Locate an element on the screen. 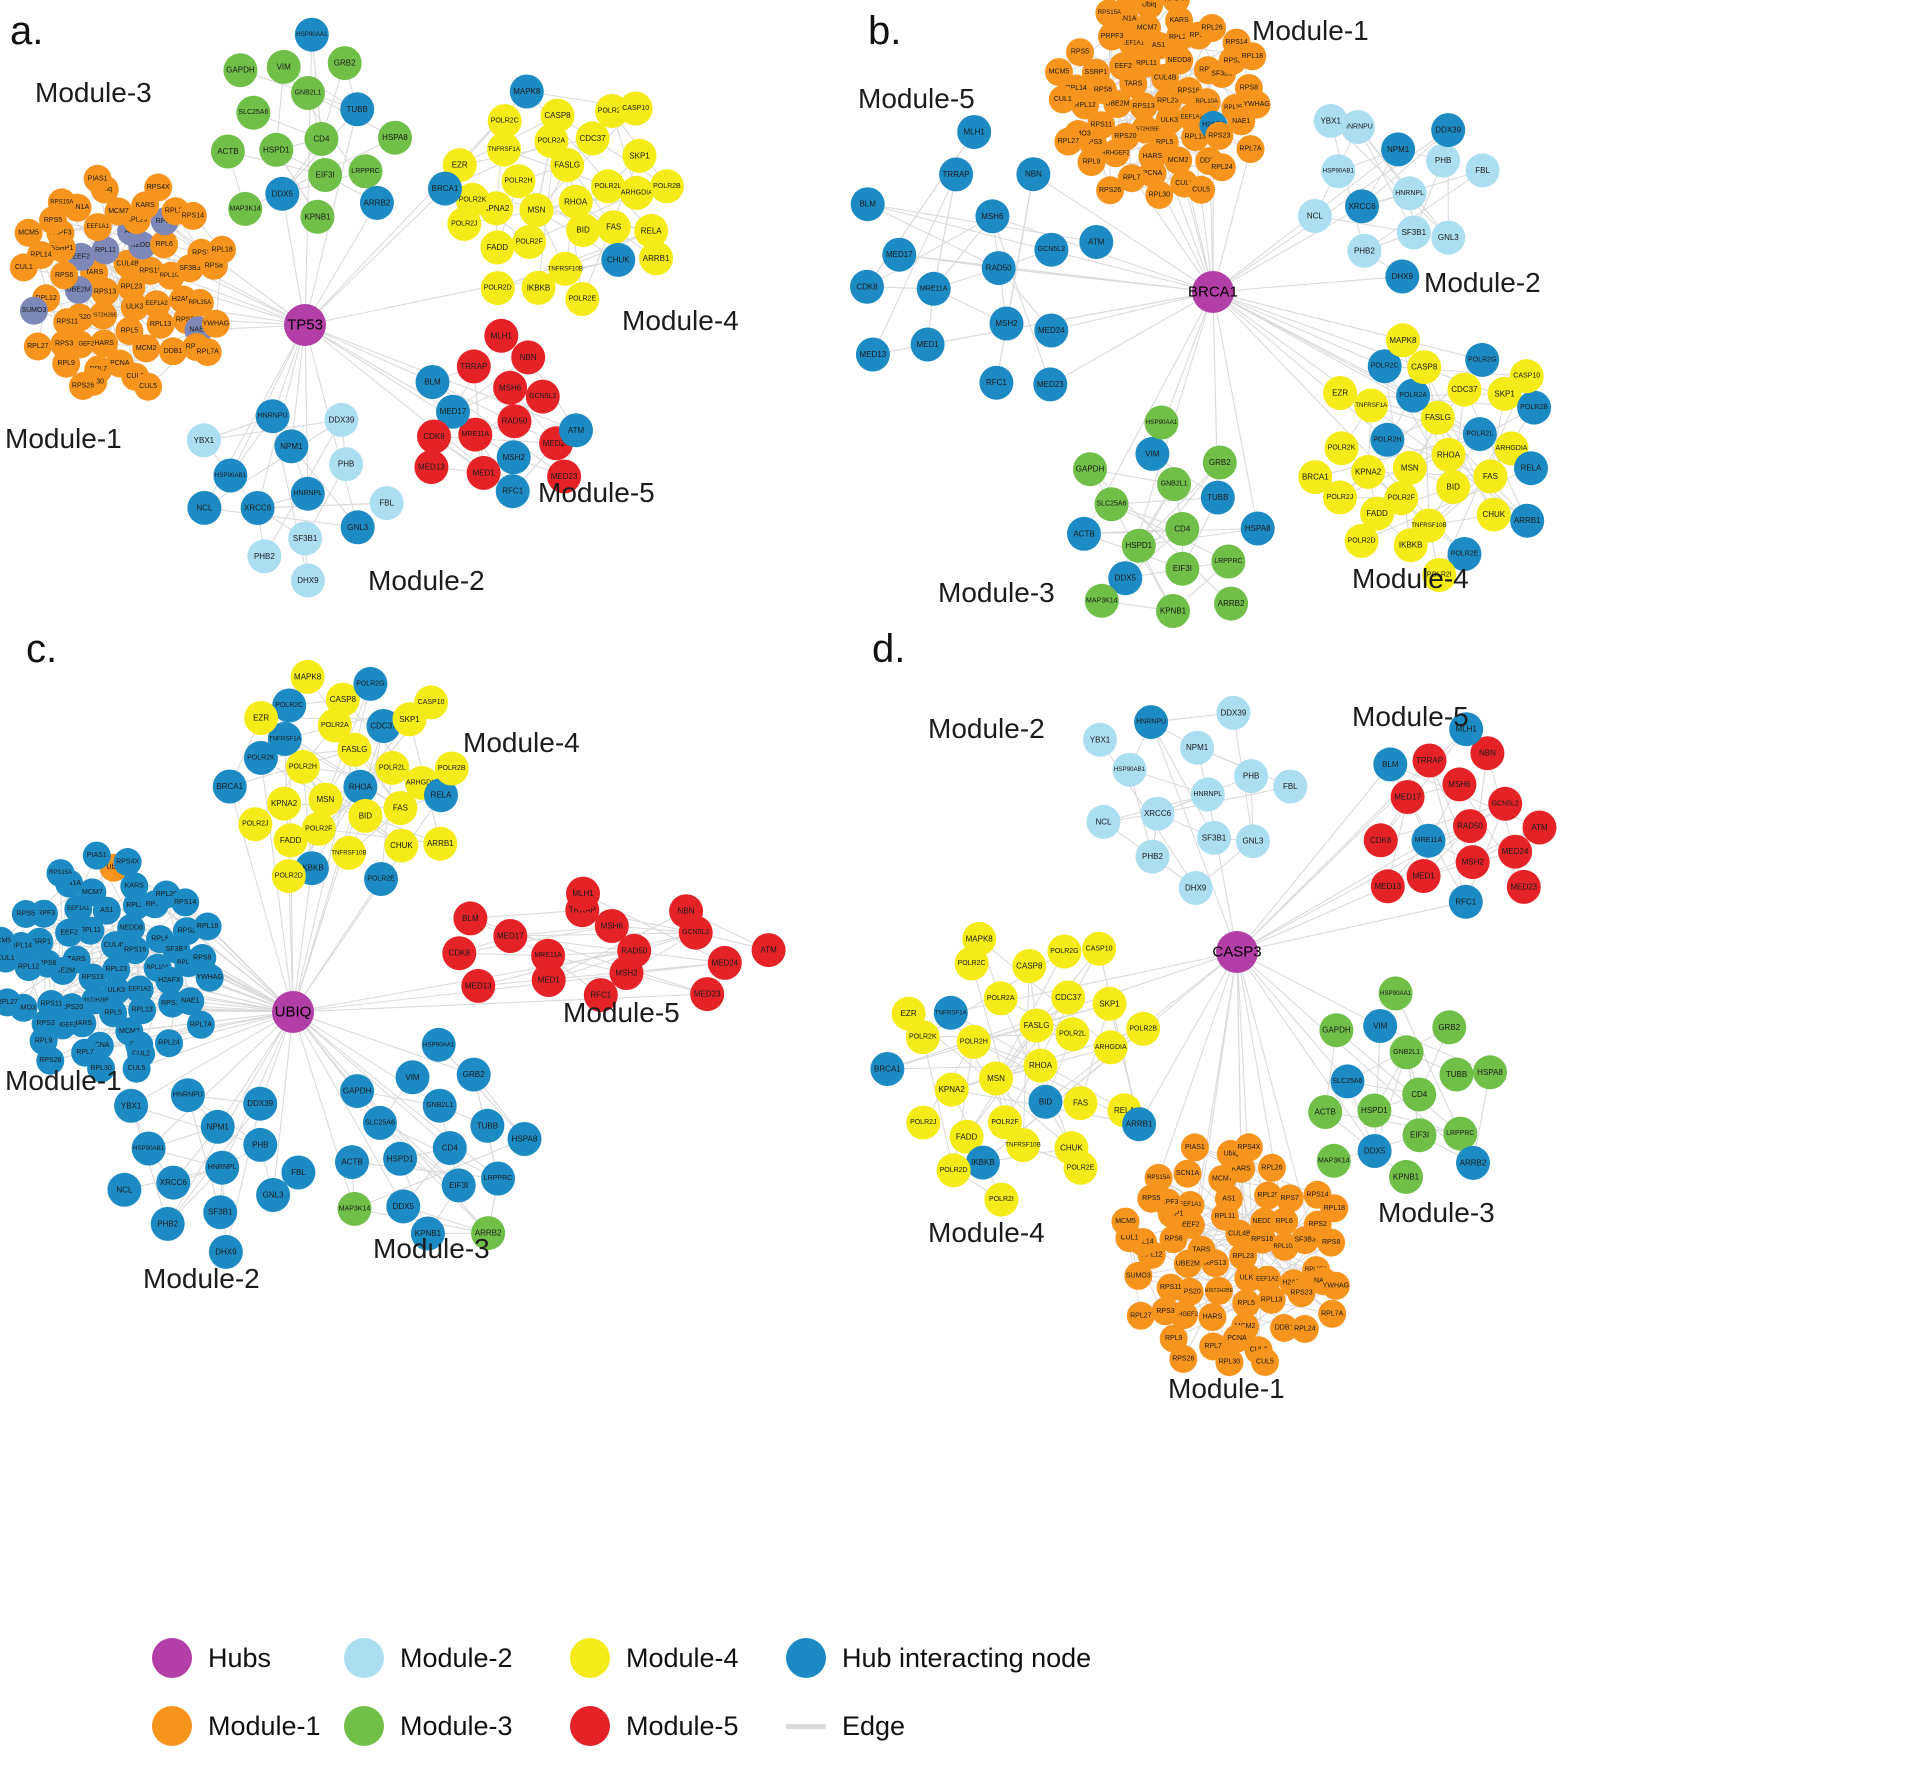 The height and width of the screenshot is (1775, 1923). node-DDX39 is located at coordinates (260, 1103).